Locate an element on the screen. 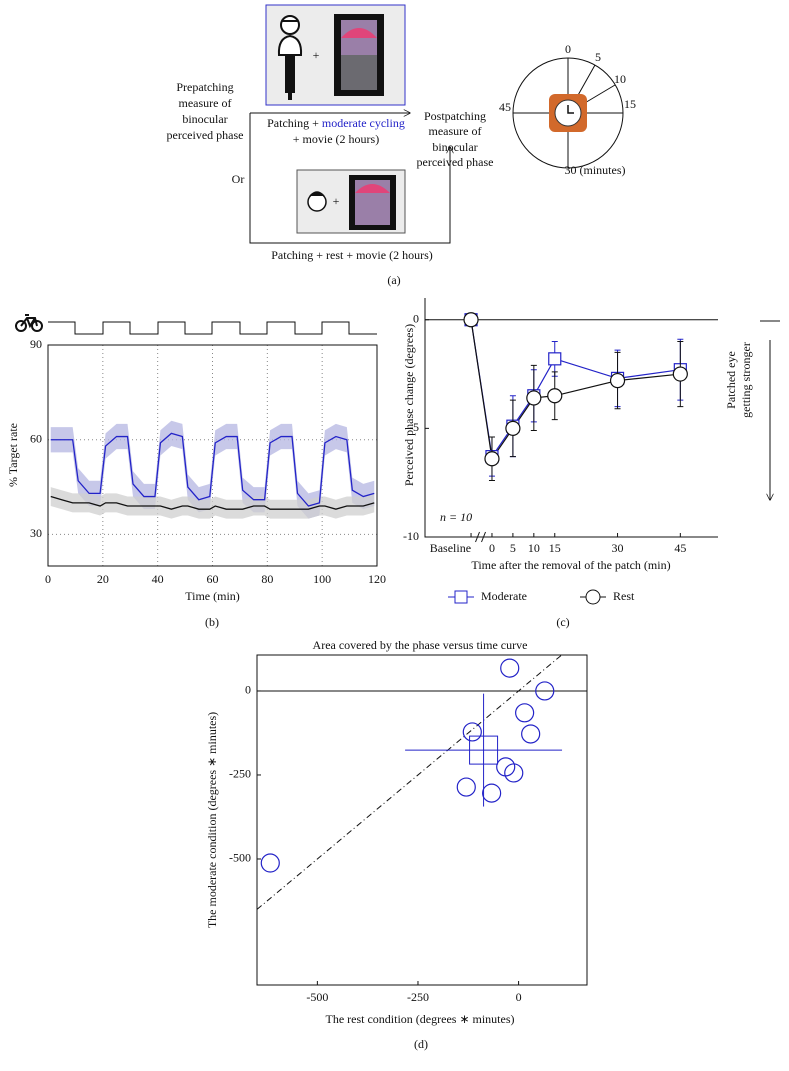 The height and width of the screenshot is (1071, 789). pre-label: perceived phase is located at coordinates (205, 135).